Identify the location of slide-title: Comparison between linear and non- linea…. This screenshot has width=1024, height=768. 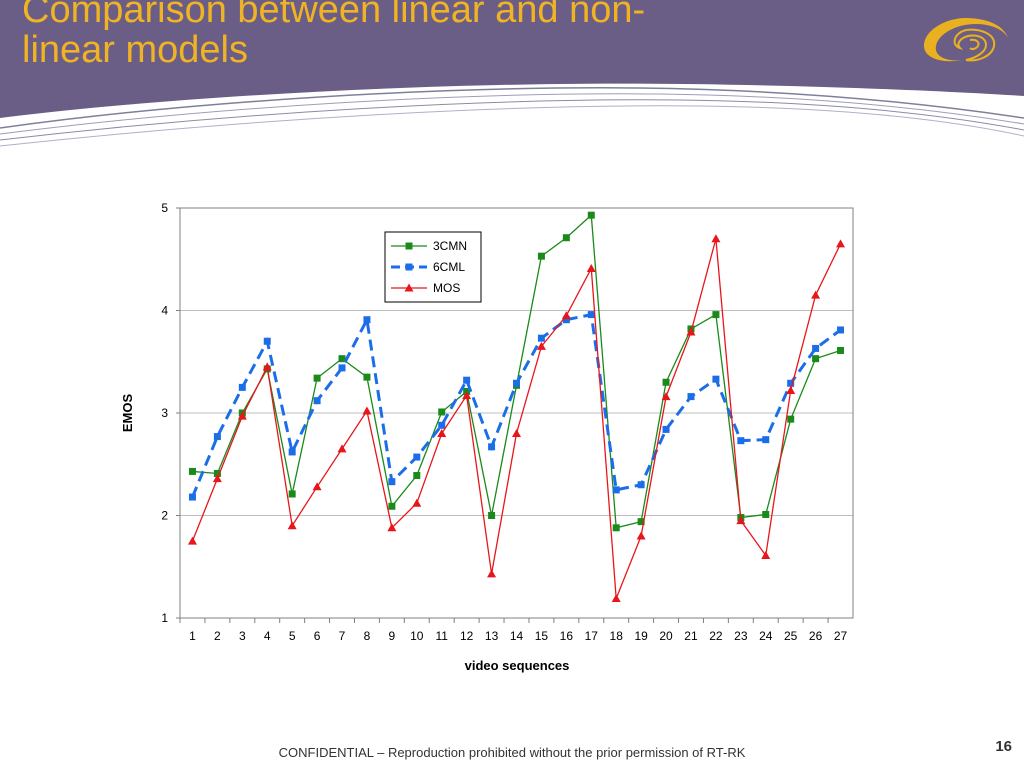
(333, 35).